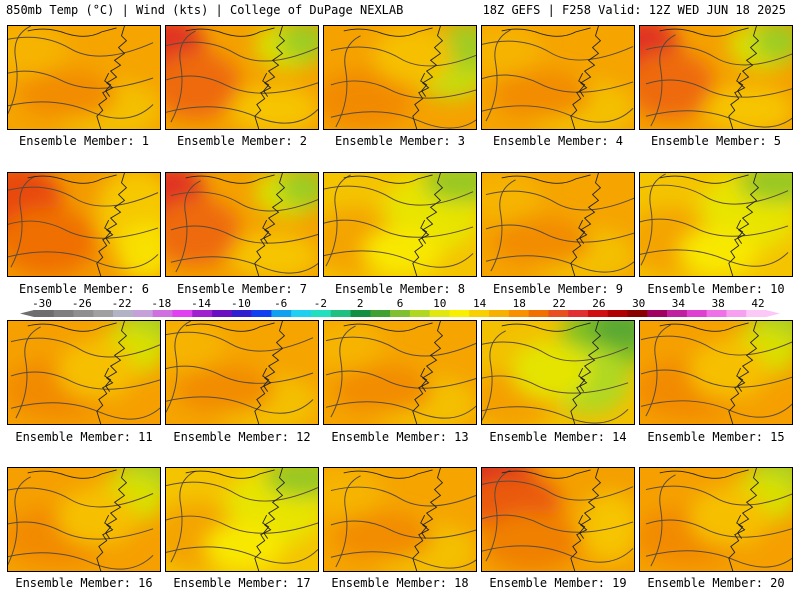 The width and height of the screenshot is (800, 600). What do you see at coordinates (42, 304) in the screenshot?
I see `colorbar-tick-label: -30` at bounding box center [42, 304].